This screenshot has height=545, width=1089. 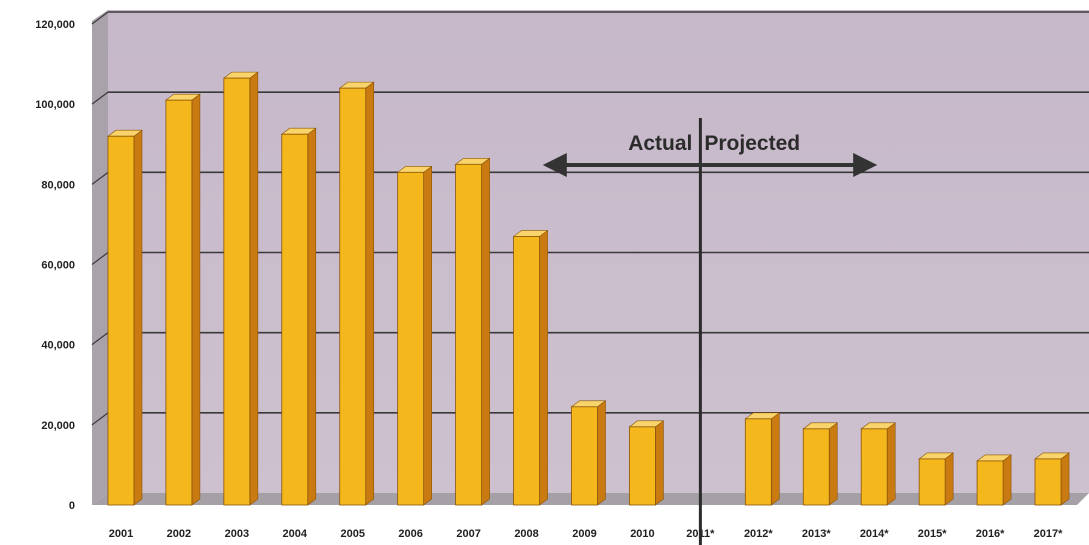 What do you see at coordinates (1048, 534) in the screenshot?
I see `x-tick-label: 2017*` at bounding box center [1048, 534].